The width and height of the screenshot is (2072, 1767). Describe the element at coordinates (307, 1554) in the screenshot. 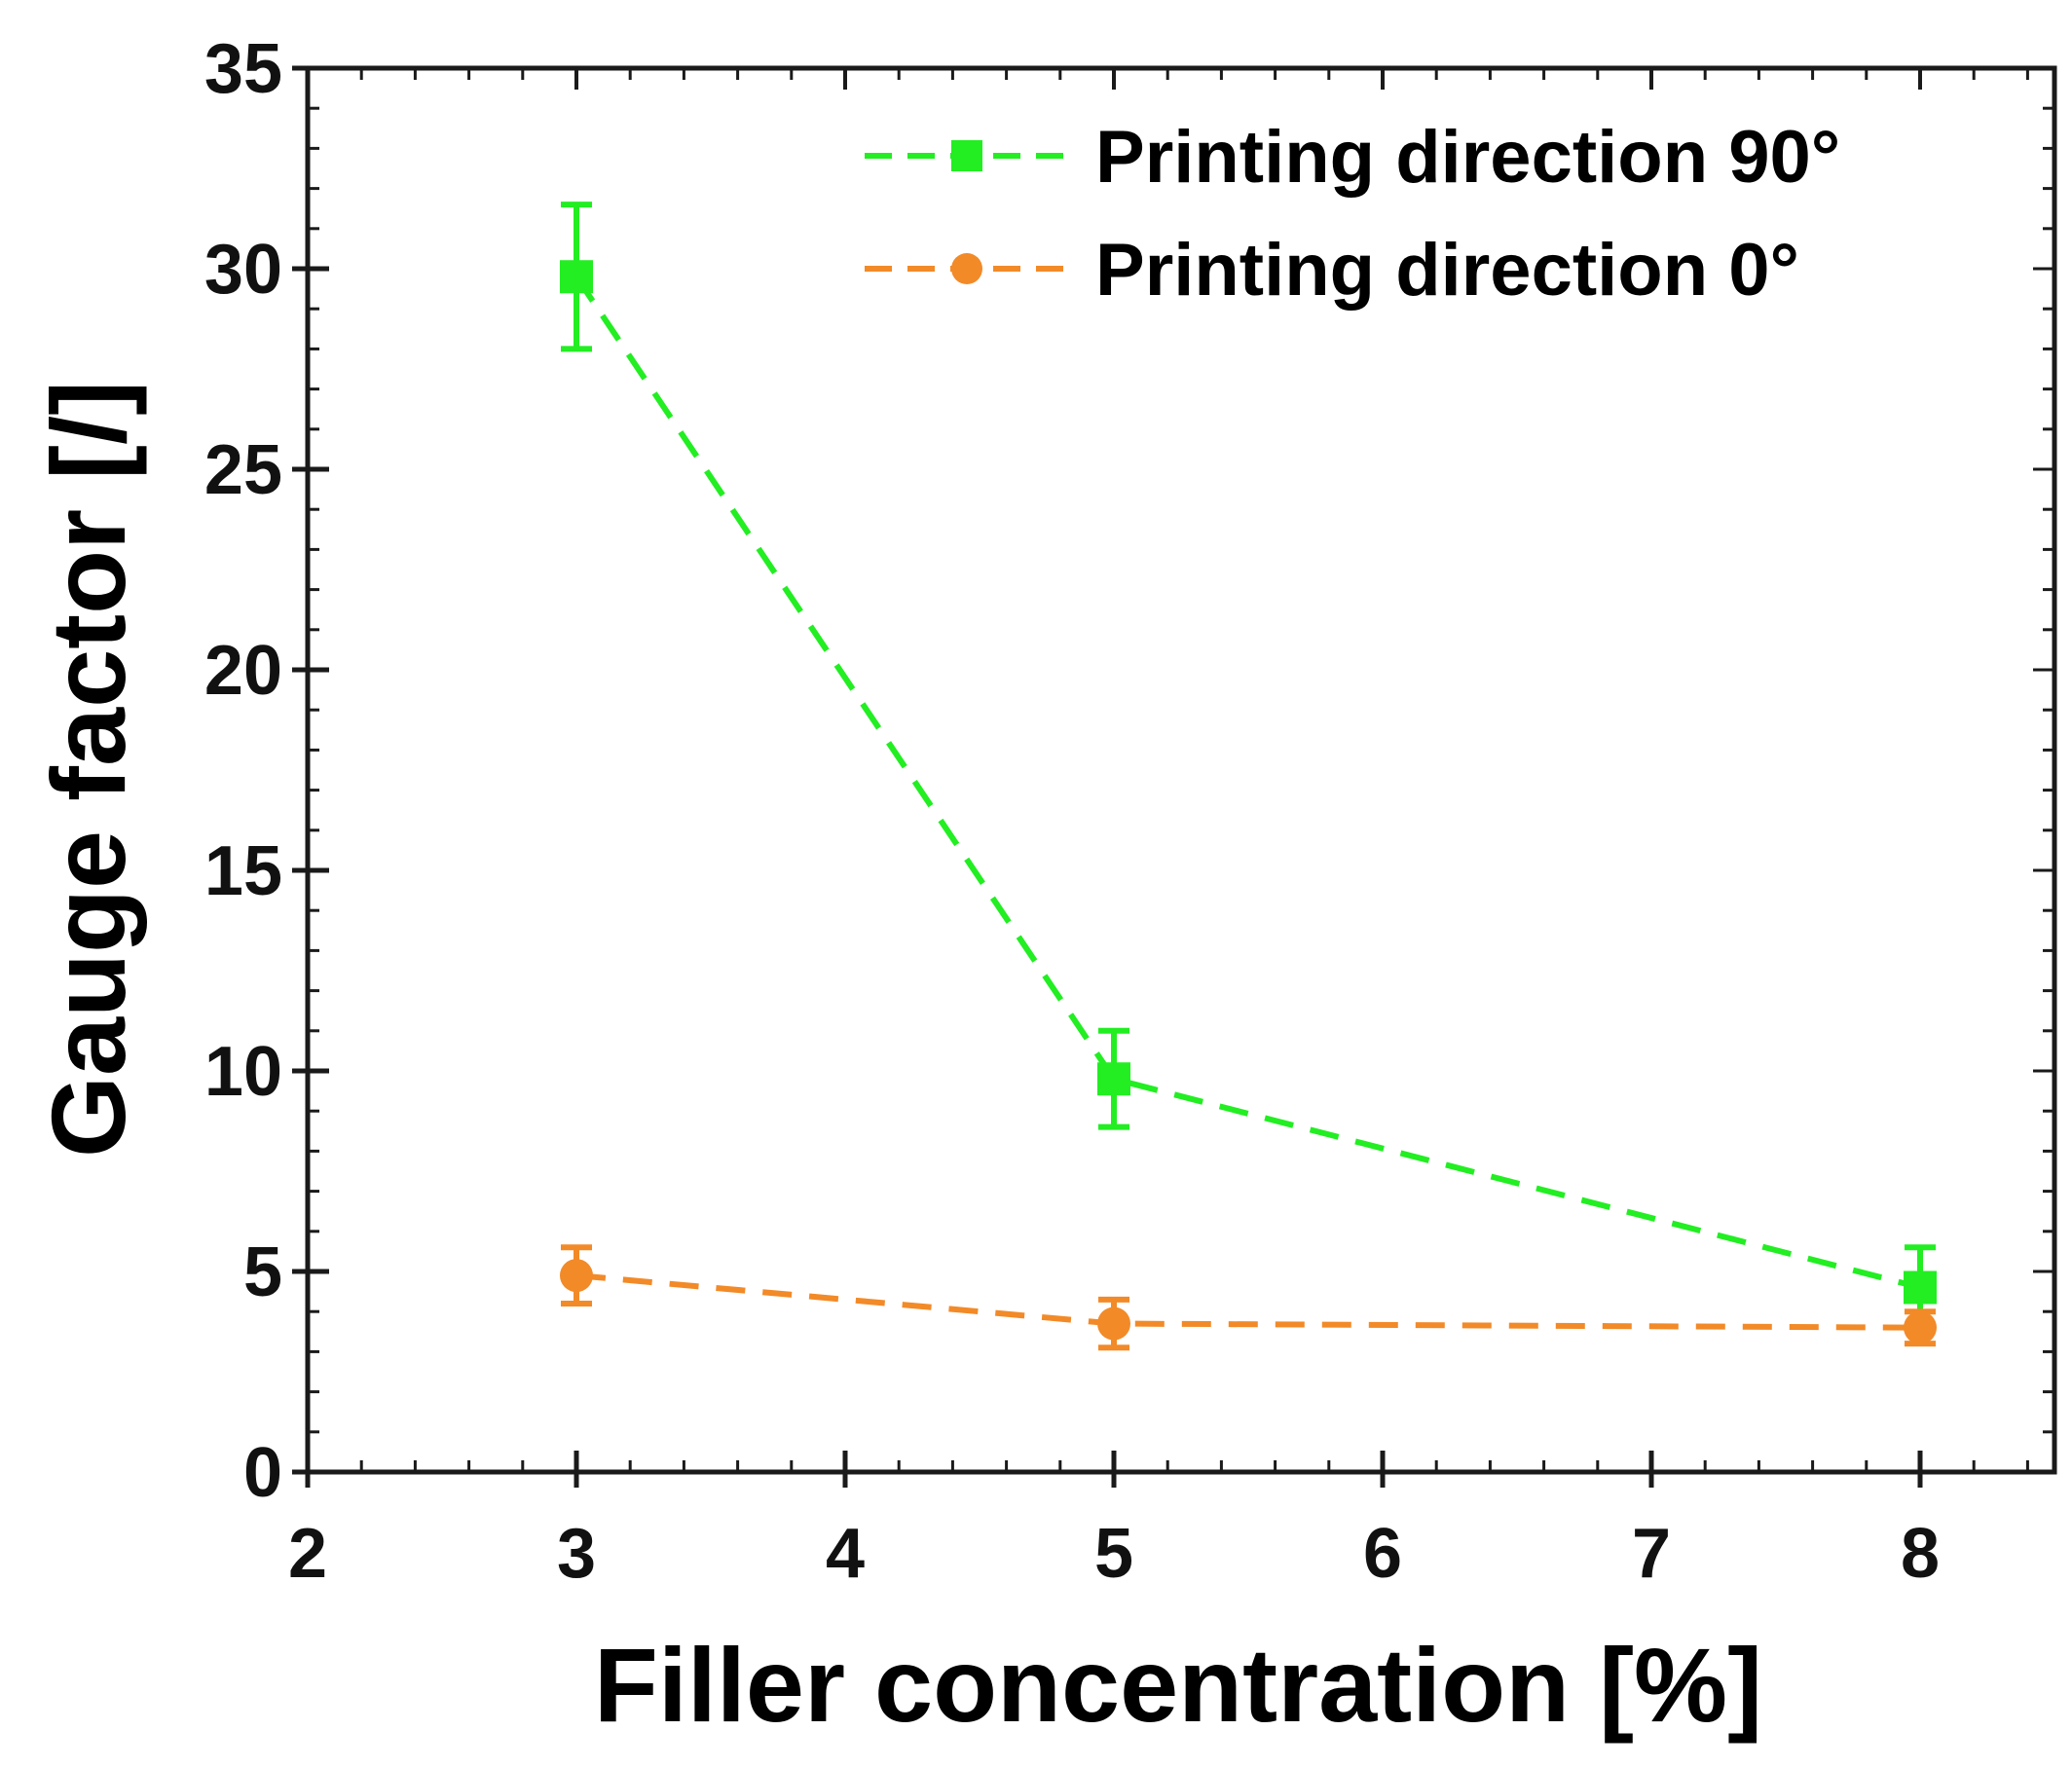

I see `x-tick-label: 2` at that location.